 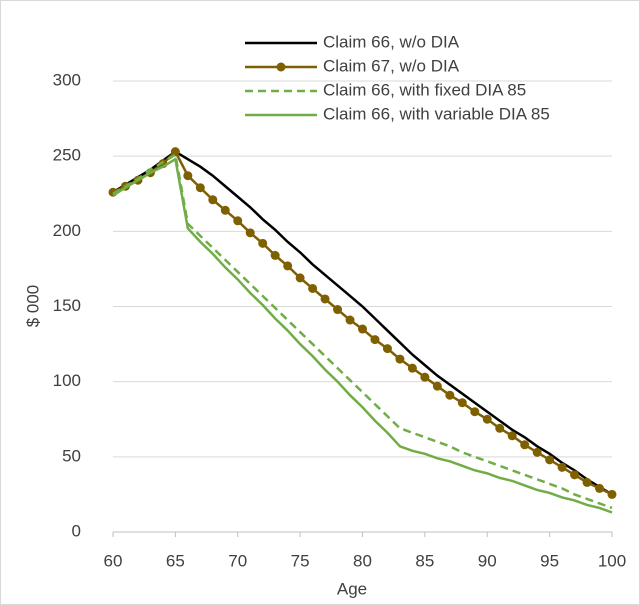 I want to click on legend-label: Claim 66, with fixed DIA 85, so click(x=424, y=89).